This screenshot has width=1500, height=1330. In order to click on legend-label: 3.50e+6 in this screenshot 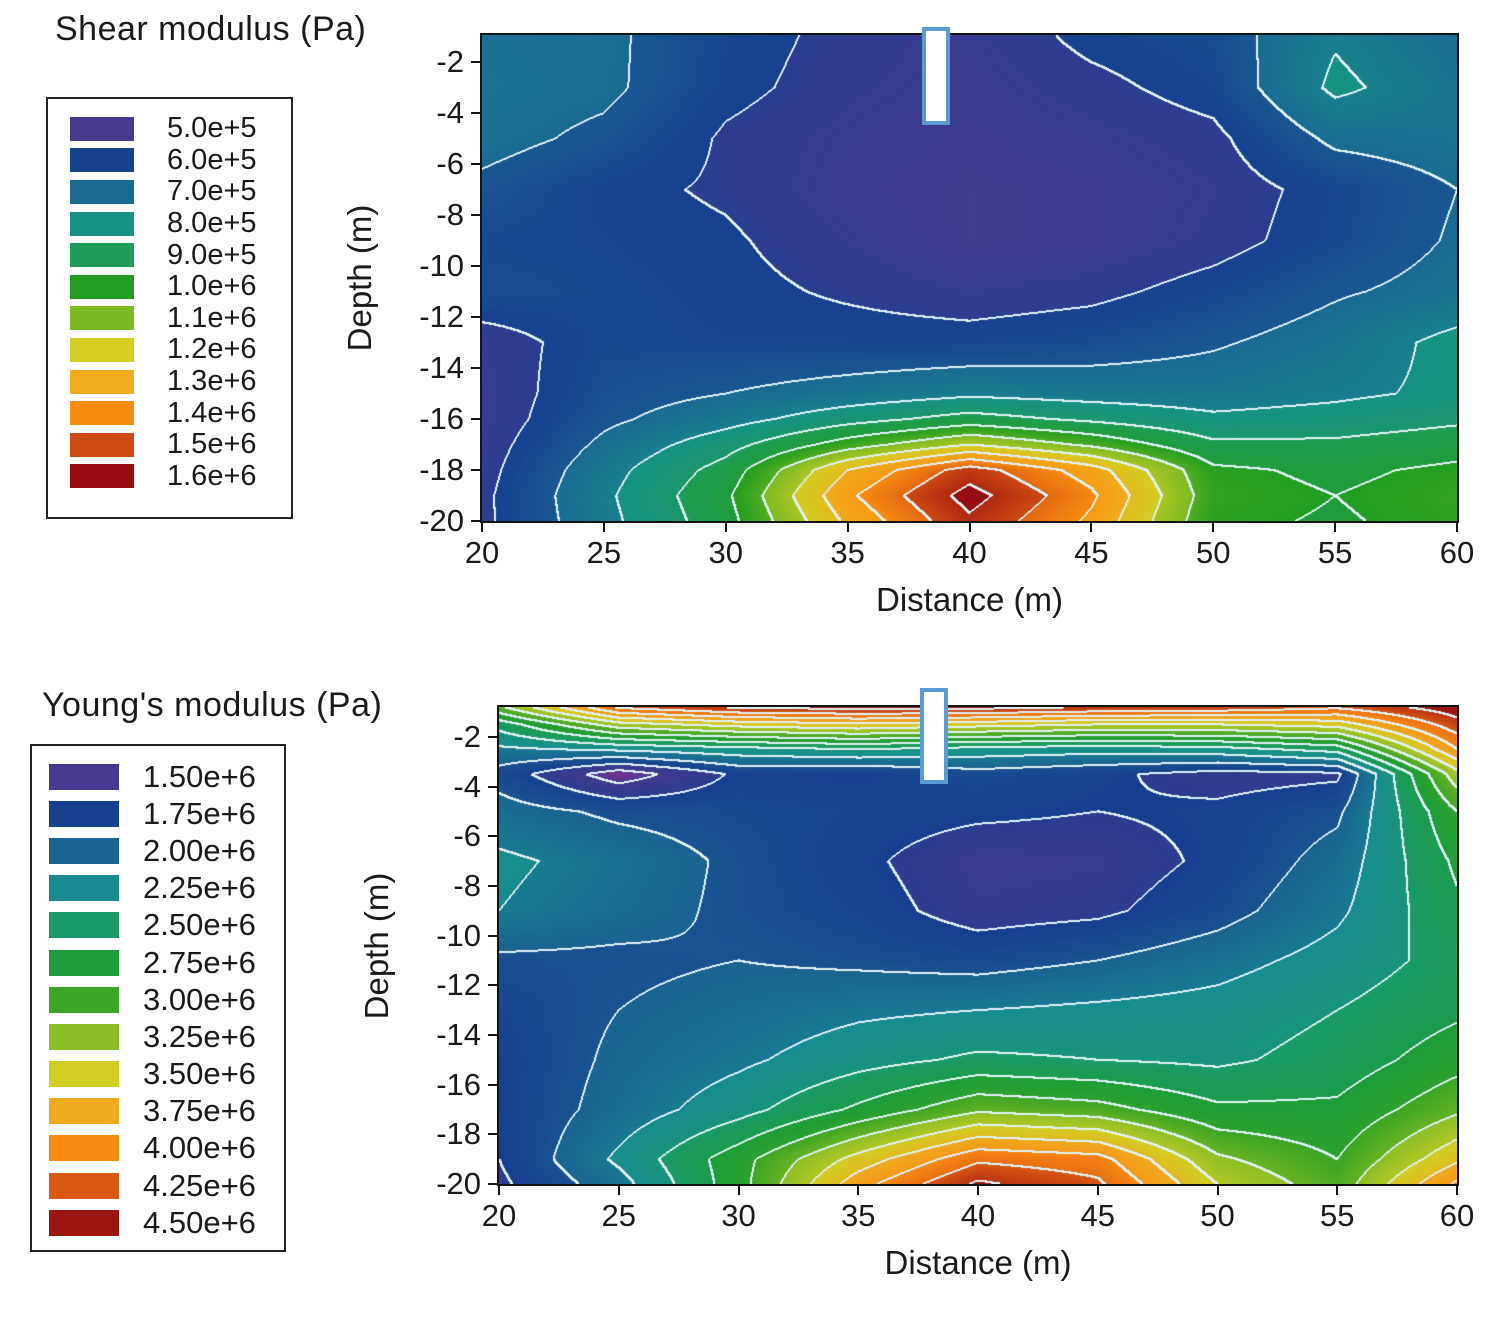, I will do `click(199, 1074)`.